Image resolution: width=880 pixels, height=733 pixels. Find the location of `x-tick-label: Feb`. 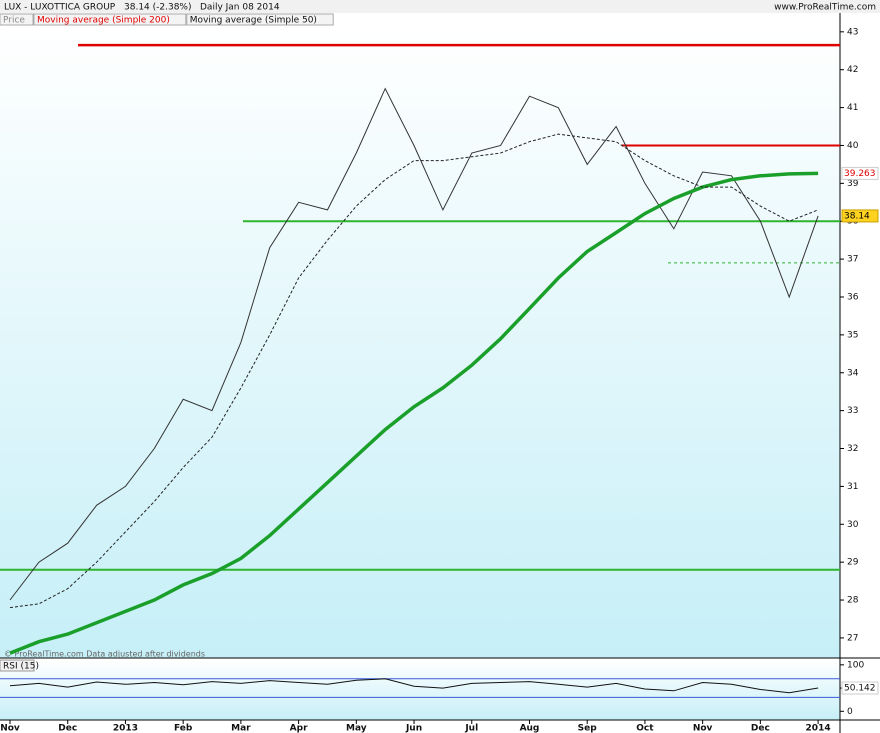

x-tick-label: Feb is located at coordinates (183, 728).